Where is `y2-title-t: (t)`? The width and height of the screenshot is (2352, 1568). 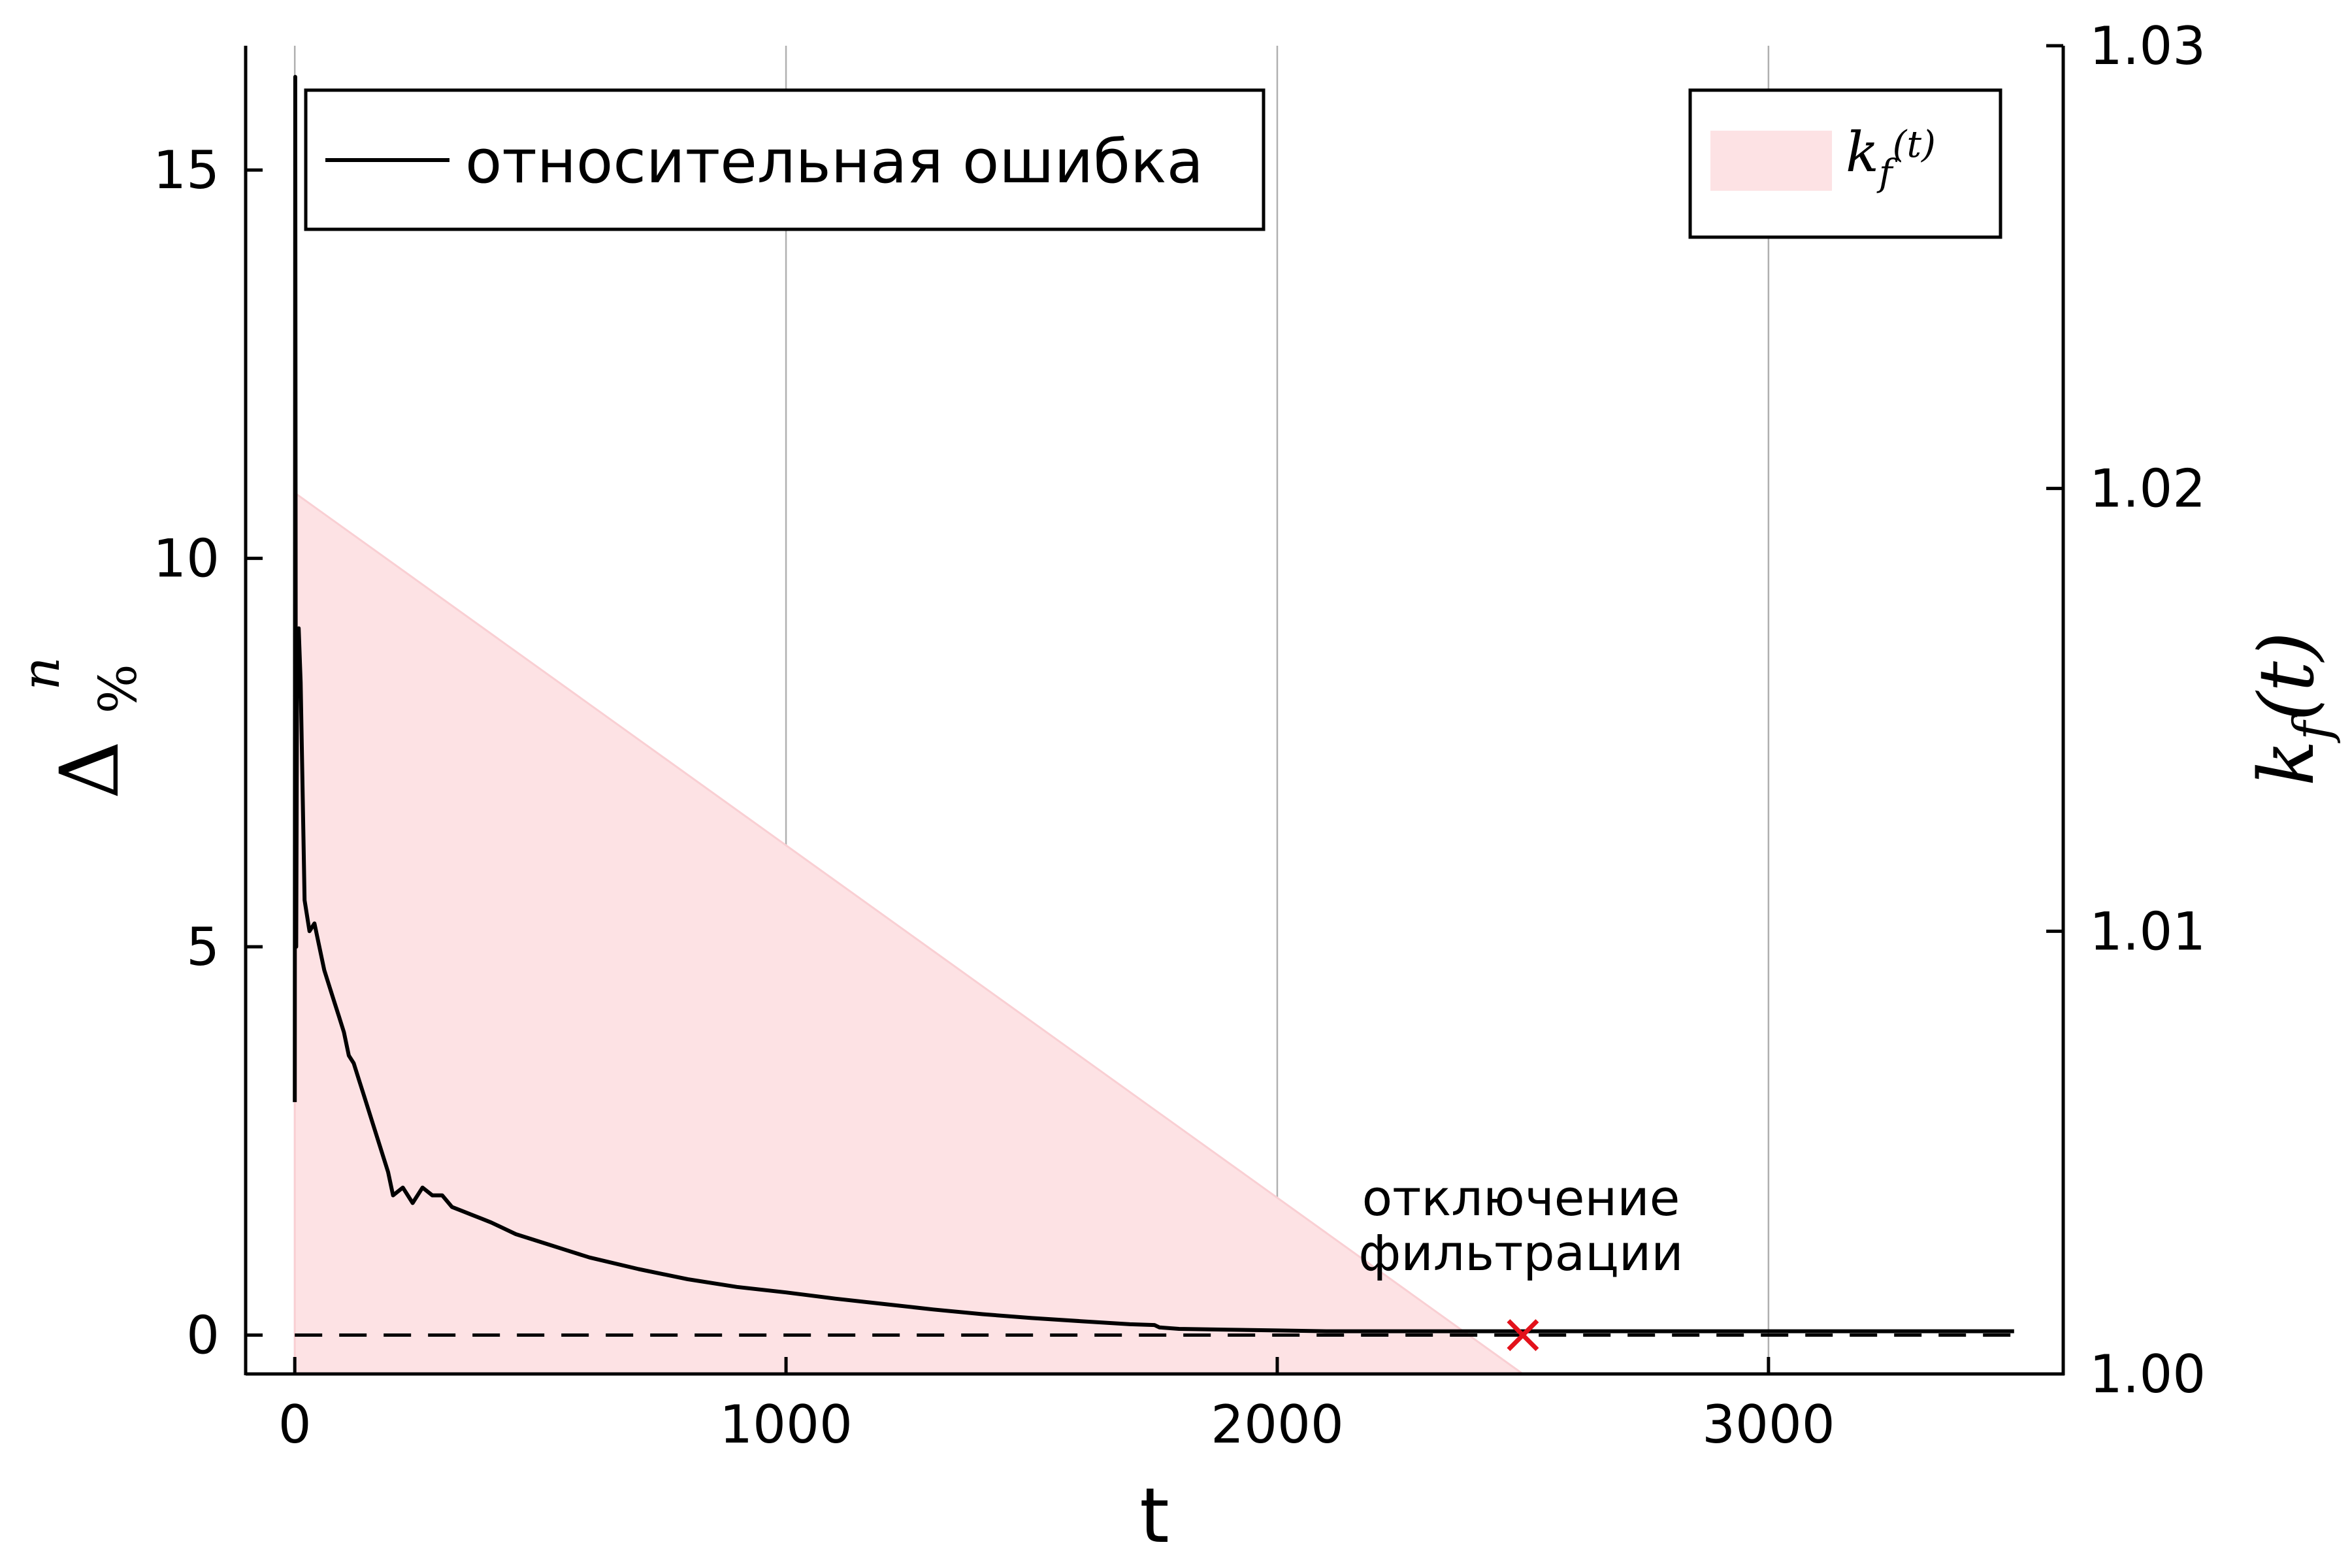
y2-title-t: (t) is located at coordinates (2287, 676).